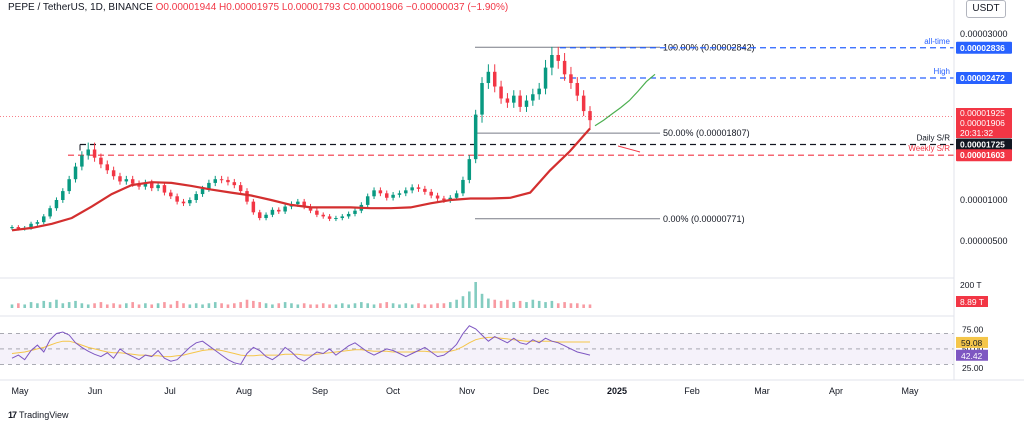  Describe the element at coordinates (973, 349) in the screenshot. I see `rsi-tick-label: 50.00` at that location.